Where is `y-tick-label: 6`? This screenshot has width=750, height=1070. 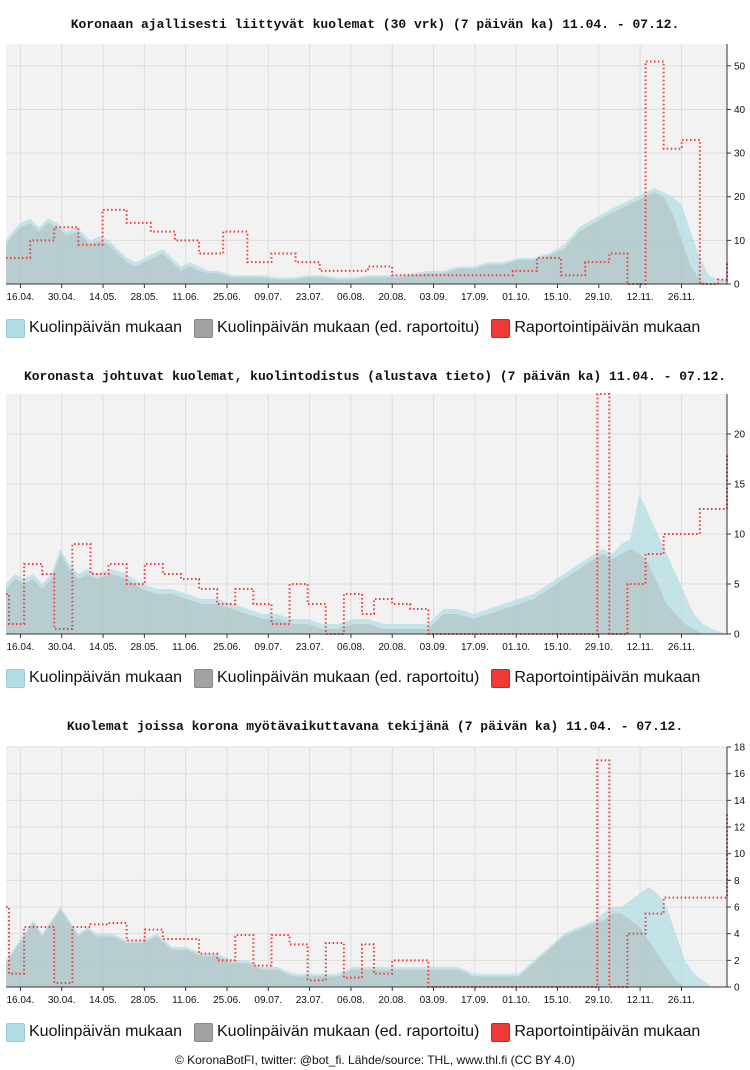
y-tick-label: 6 is located at coordinates (737, 908).